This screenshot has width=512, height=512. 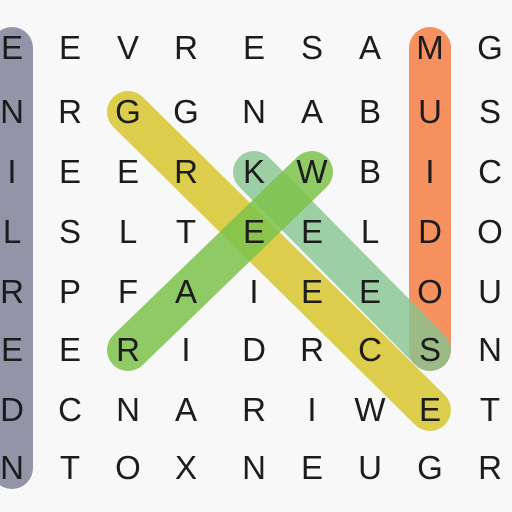 What do you see at coordinates (186, 171) in the screenshot?
I see `grid-cell-r2-c3: R` at bounding box center [186, 171].